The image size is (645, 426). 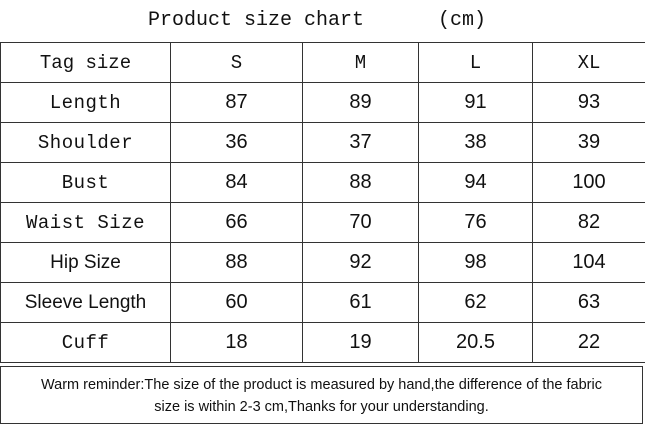 What do you see at coordinates (588, 142) in the screenshot?
I see `cell-value: 39` at bounding box center [588, 142].